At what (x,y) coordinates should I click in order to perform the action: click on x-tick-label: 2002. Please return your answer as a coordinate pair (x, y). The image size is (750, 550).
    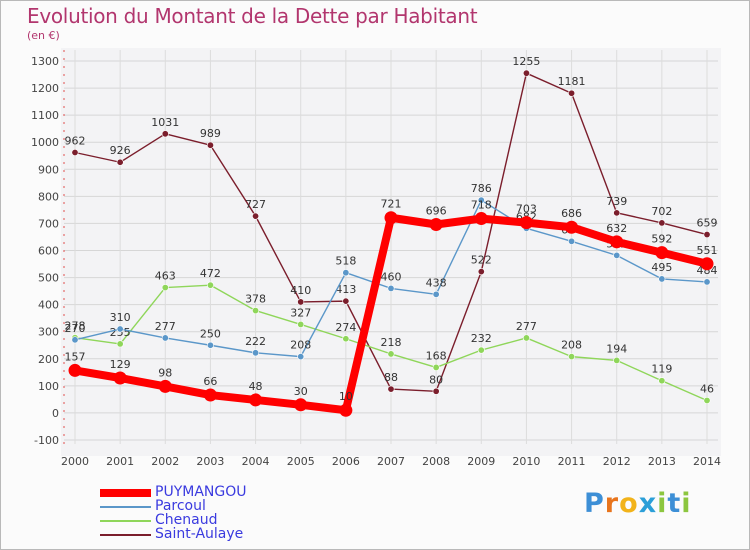
    Looking at the image, I should click on (165, 461).